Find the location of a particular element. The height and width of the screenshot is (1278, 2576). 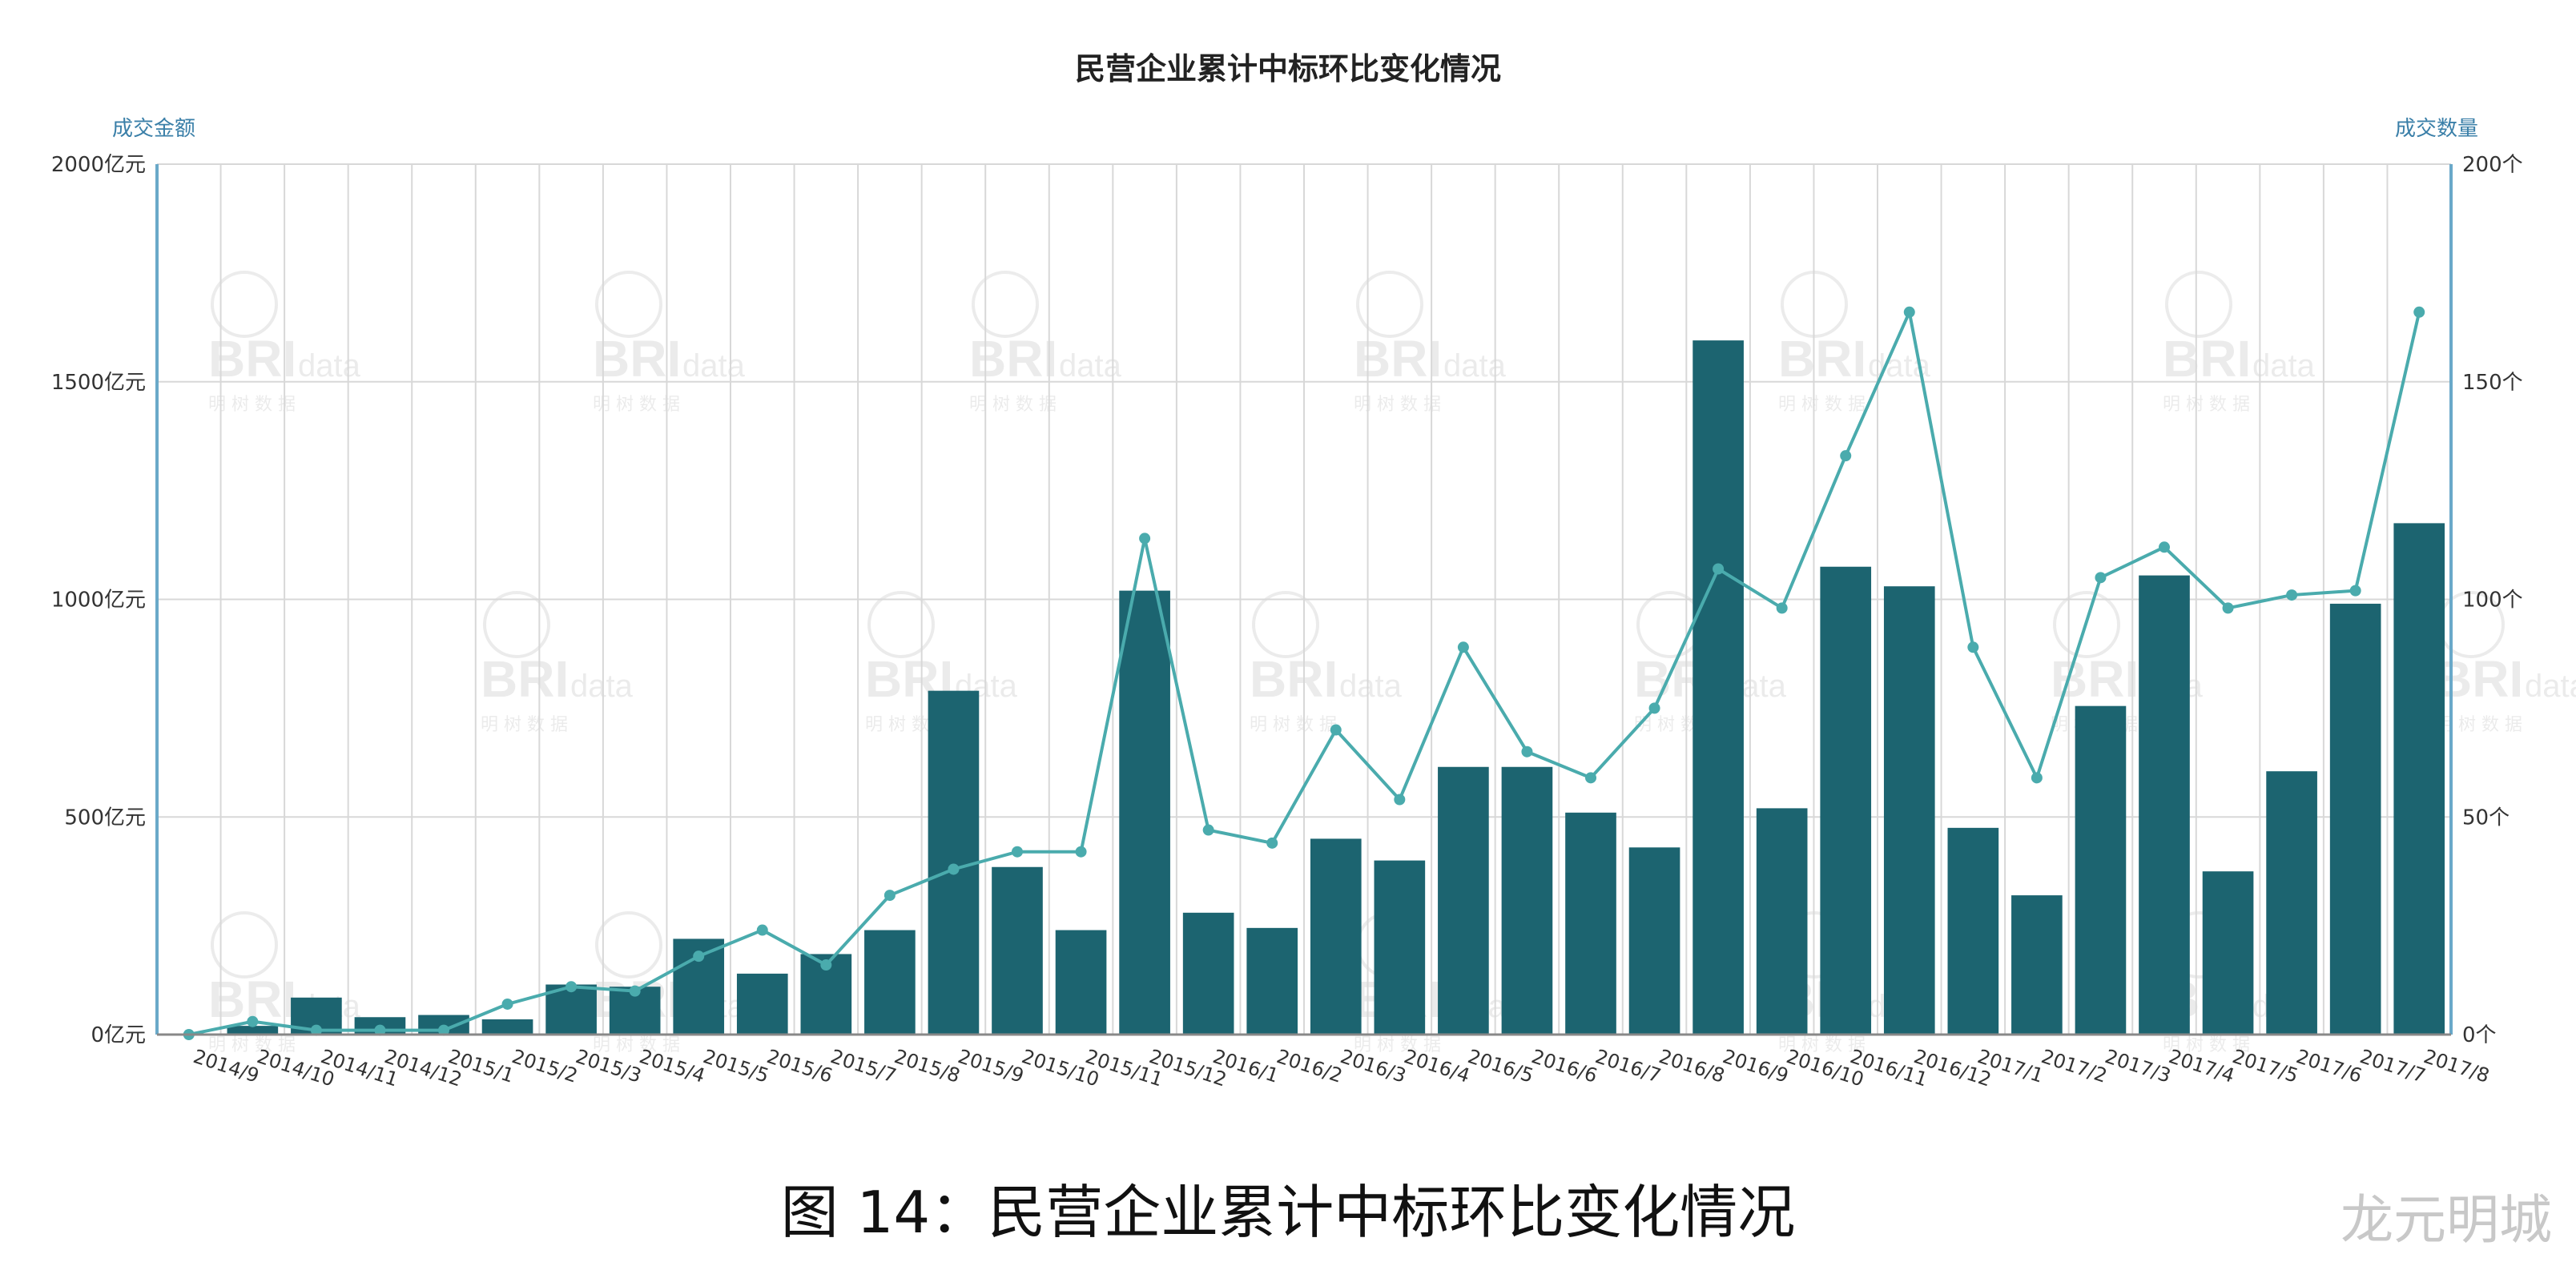

bar-2017/2 is located at coordinates (2037, 965).